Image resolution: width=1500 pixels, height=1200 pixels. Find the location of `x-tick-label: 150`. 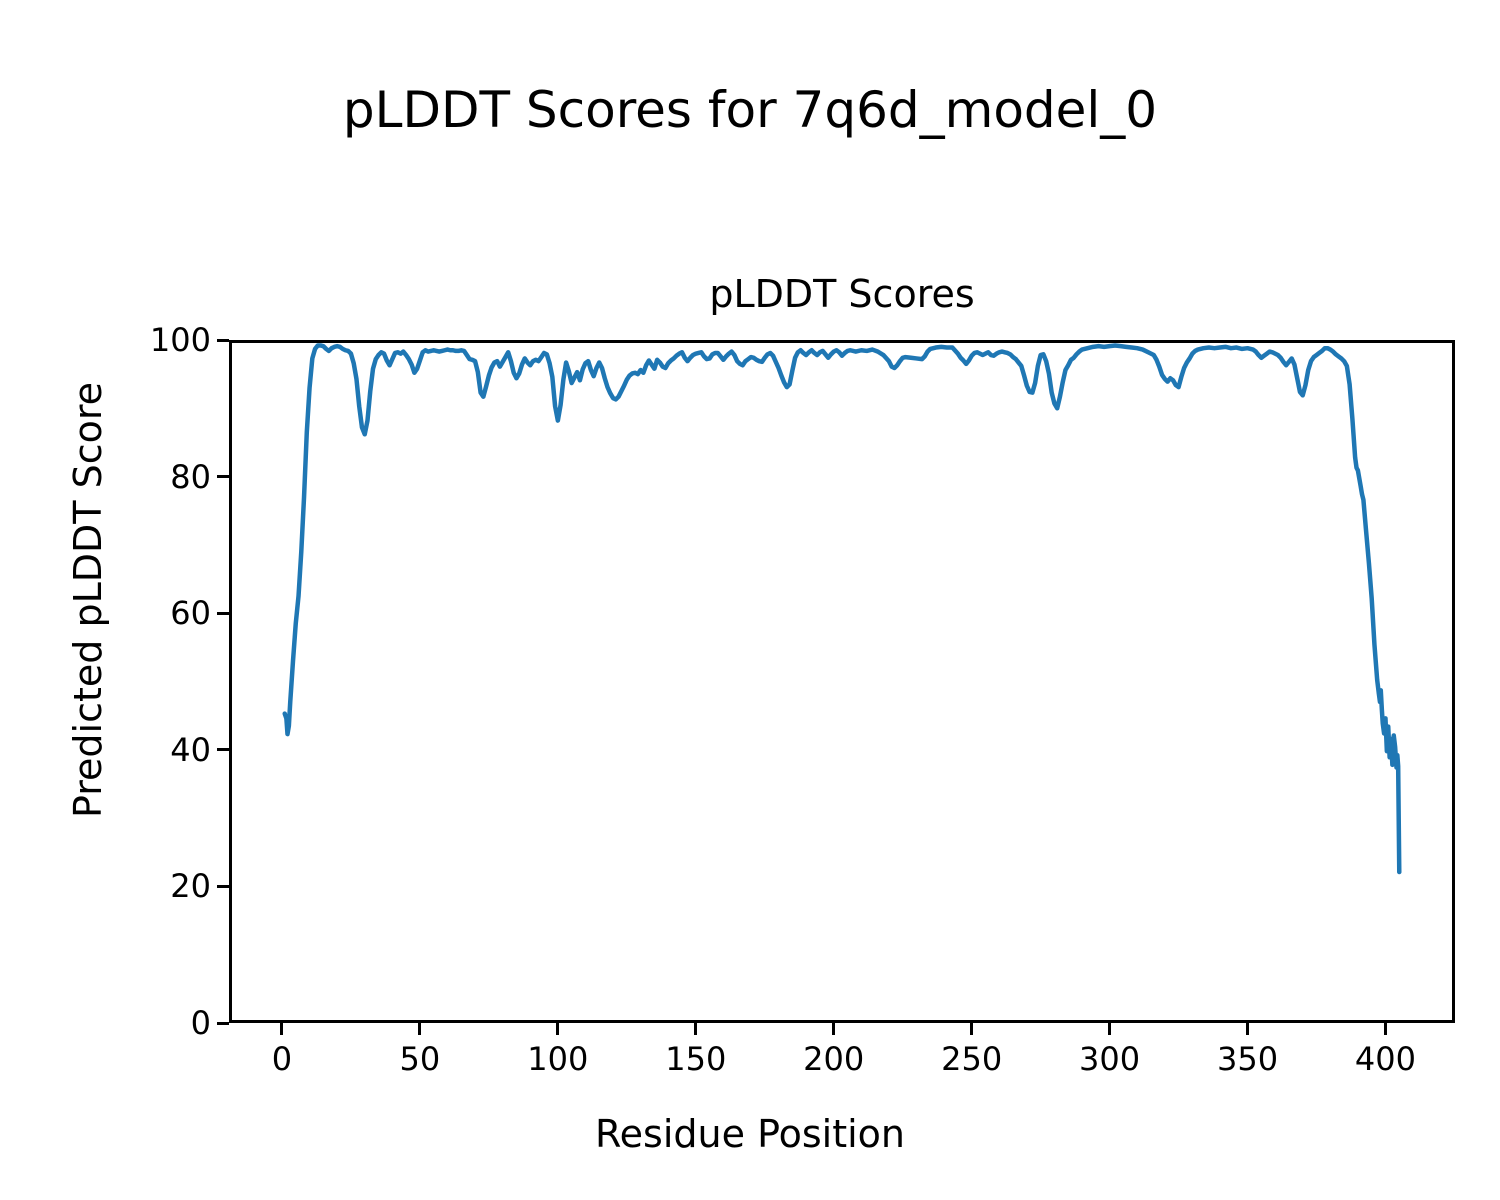

x-tick-label: 150 is located at coordinates (696, 1059).